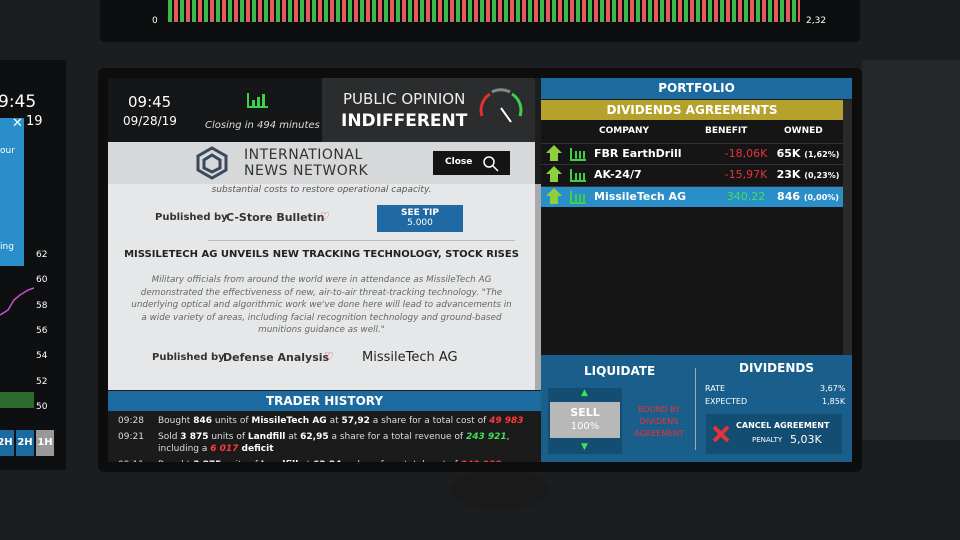 This screenshot has width=960, height=540. I want to click on column-header: BENEFIT, so click(726, 131).